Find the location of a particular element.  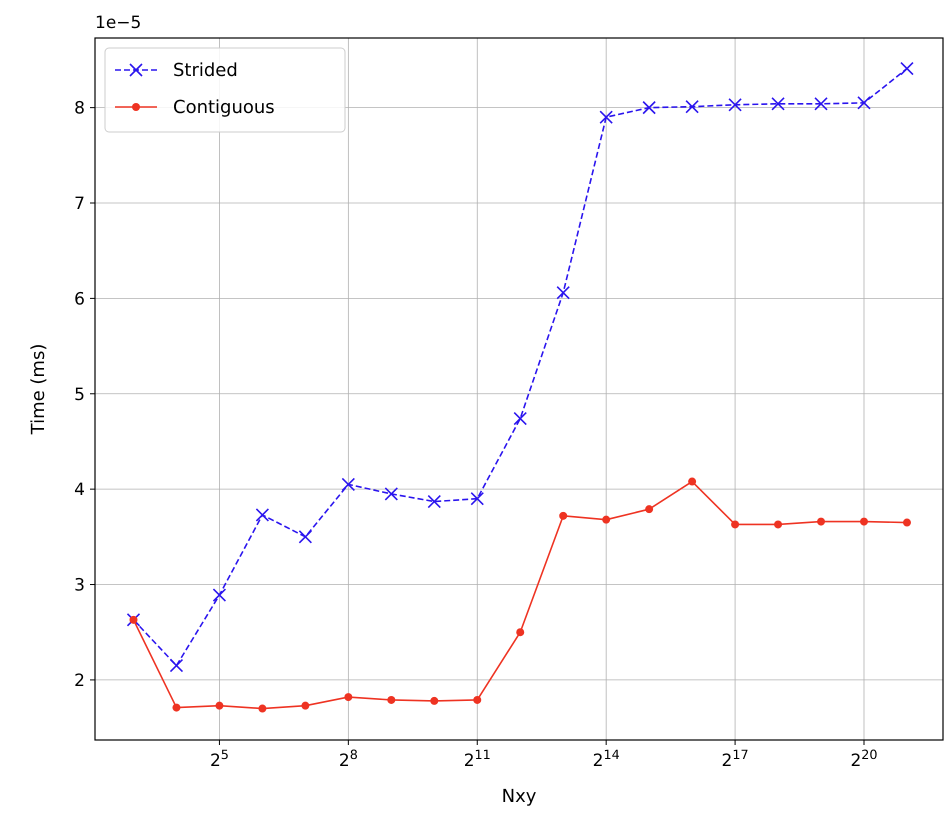

y-tick-label: 5 is located at coordinates (79, 394).